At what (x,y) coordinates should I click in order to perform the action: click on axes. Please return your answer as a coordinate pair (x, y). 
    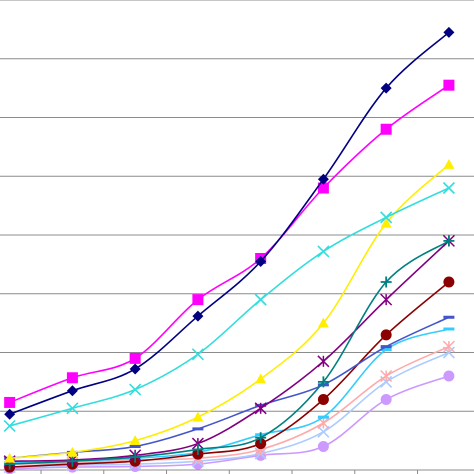
    Looking at the image, I should click on (237, 471).